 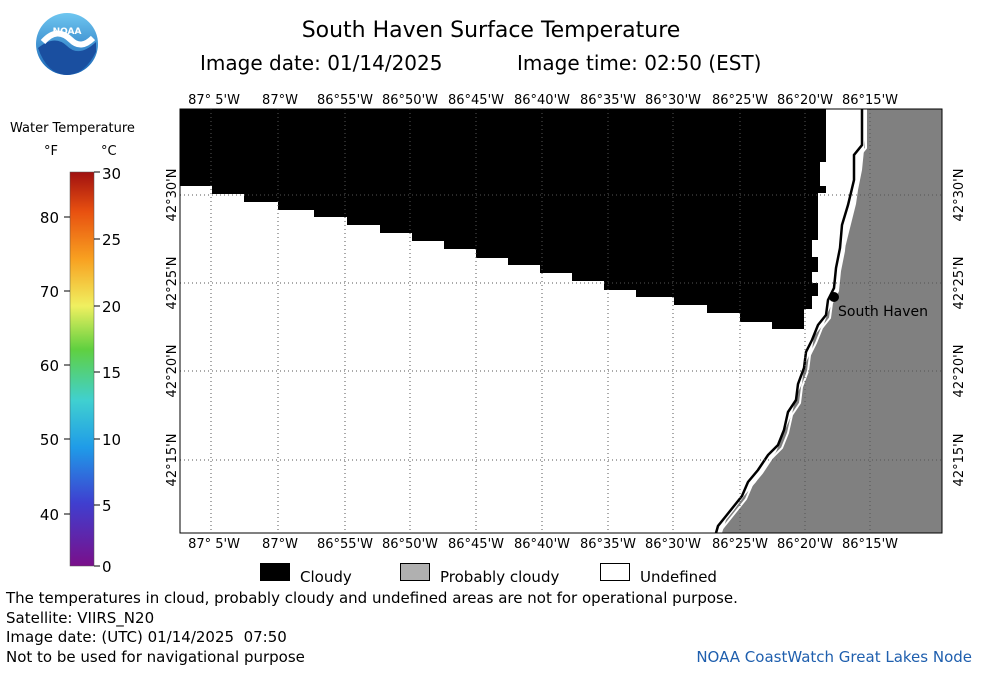 What do you see at coordinates (883, 312) in the screenshot?
I see `city-label: South Haven` at bounding box center [883, 312].